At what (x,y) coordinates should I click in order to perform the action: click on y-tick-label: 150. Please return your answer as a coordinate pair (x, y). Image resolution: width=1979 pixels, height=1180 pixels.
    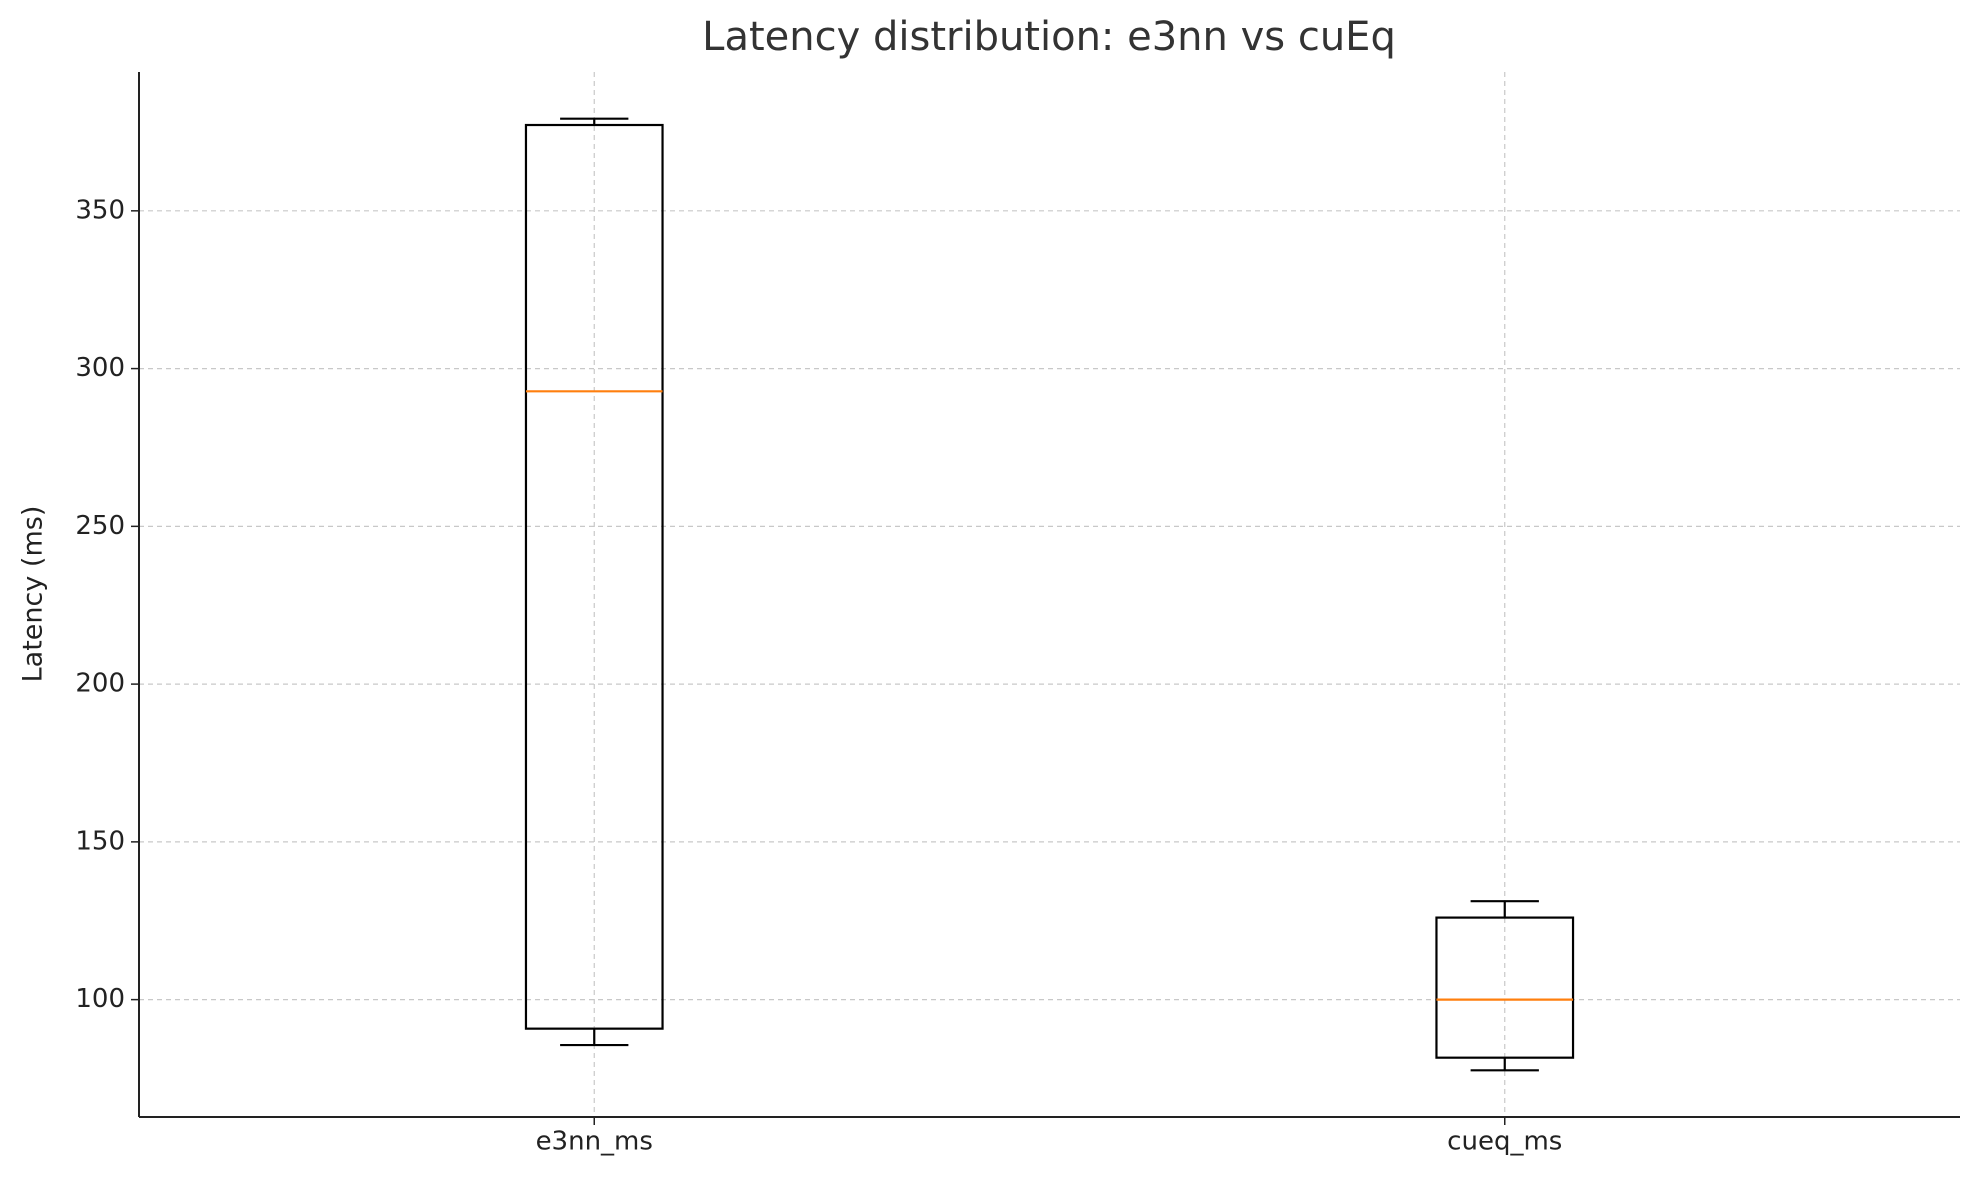
    Looking at the image, I should click on (100, 841).